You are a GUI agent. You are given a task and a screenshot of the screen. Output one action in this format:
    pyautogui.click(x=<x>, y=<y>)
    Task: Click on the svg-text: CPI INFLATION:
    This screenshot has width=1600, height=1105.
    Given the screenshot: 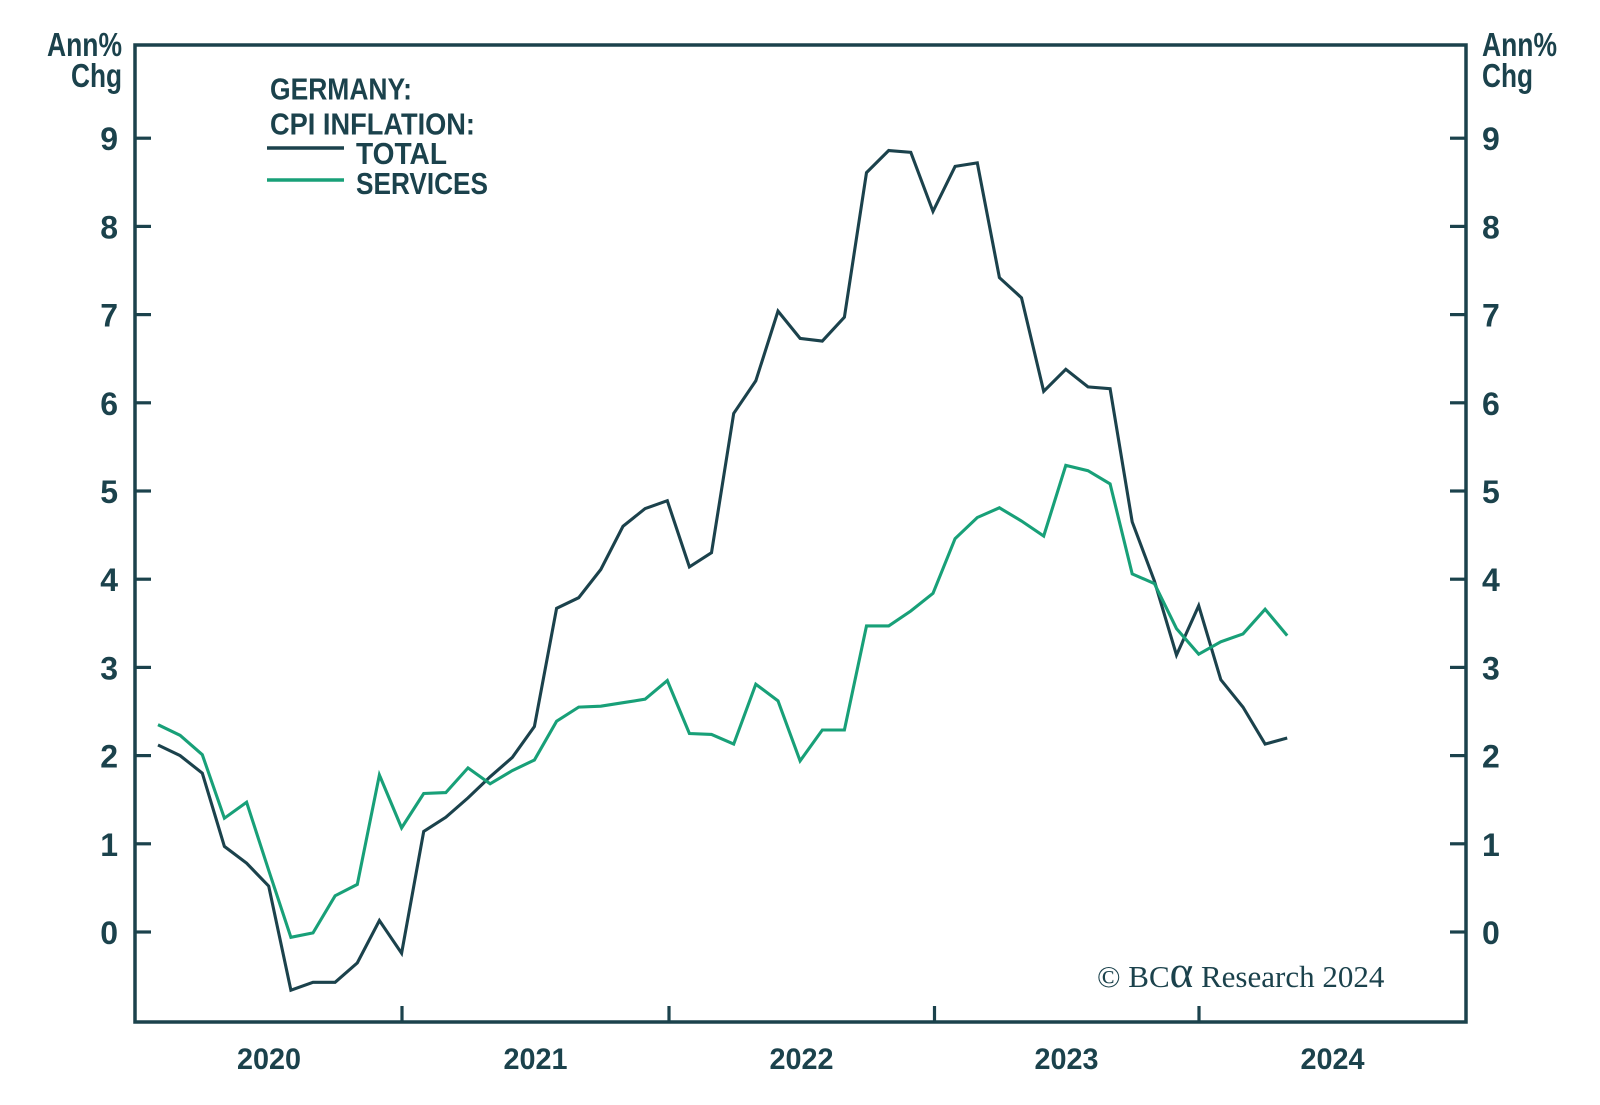 What is the action you would take?
    pyautogui.click(x=372, y=124)
    